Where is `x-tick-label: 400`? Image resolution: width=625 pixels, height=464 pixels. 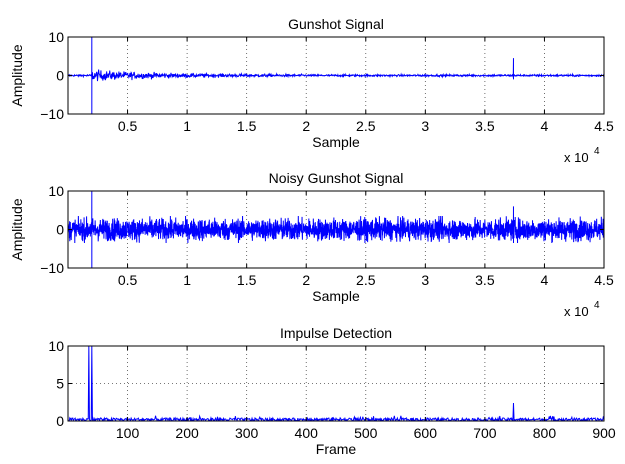
x-tick-label: 400 is located at coordinates (307, 433).